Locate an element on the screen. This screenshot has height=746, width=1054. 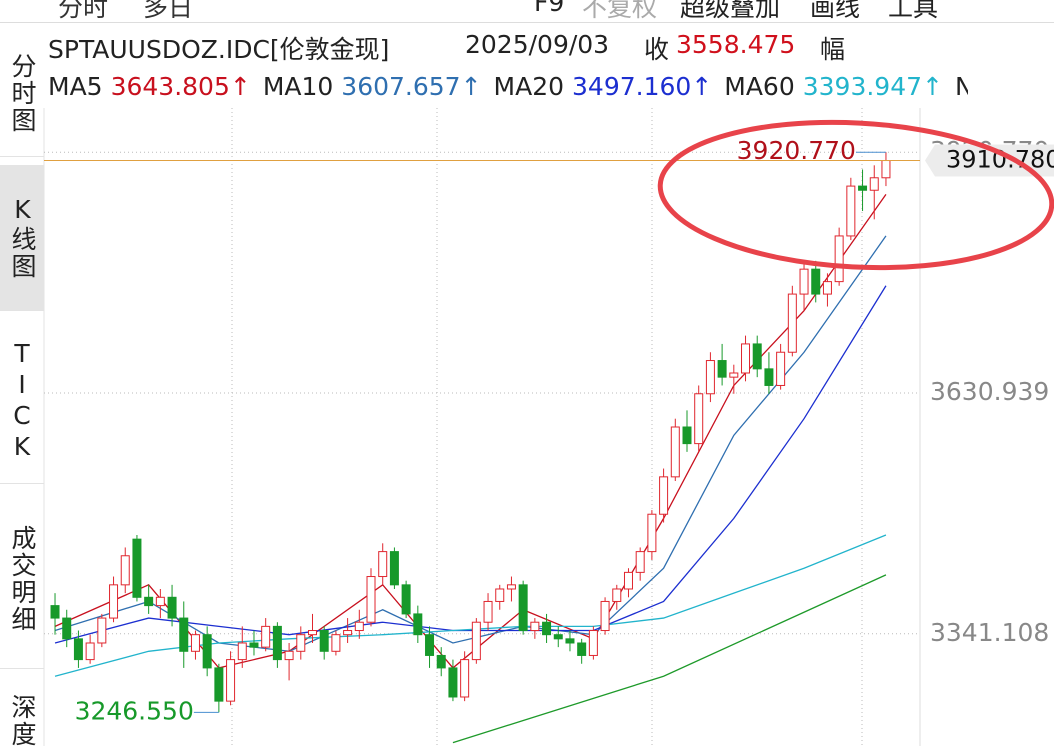
close-value: 3558.475 is located at coordinates (736, 44).